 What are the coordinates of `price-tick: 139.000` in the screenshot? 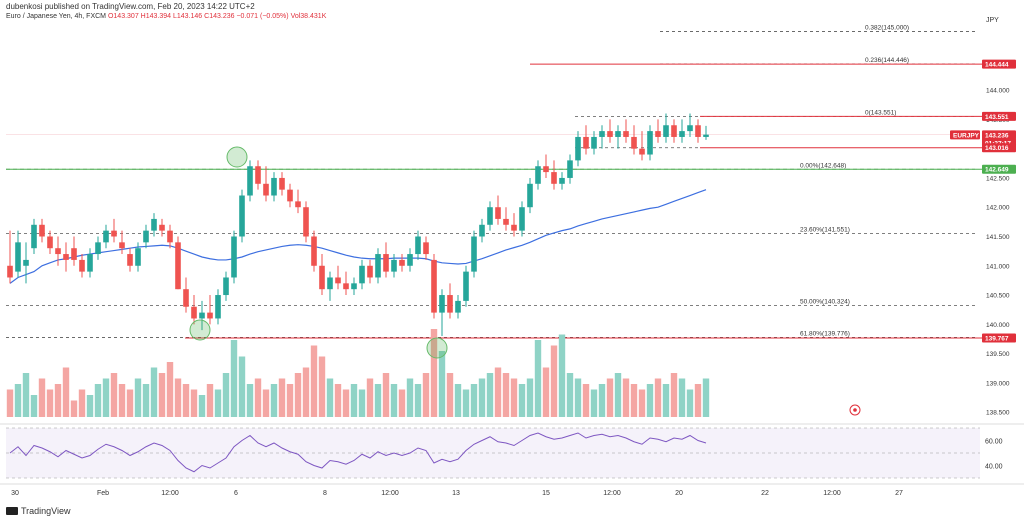 It's located at (998, 383).